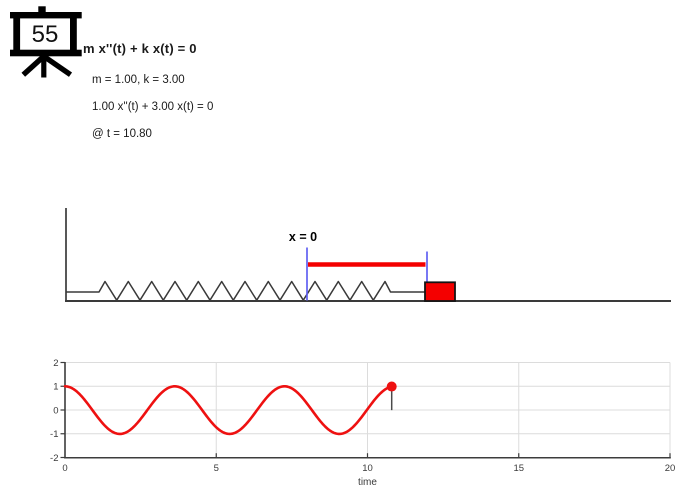  What do you see at coordinates (54, 458) in the screenshot?
I see `y-tick-label: -2` at bounding box center [54, 458].